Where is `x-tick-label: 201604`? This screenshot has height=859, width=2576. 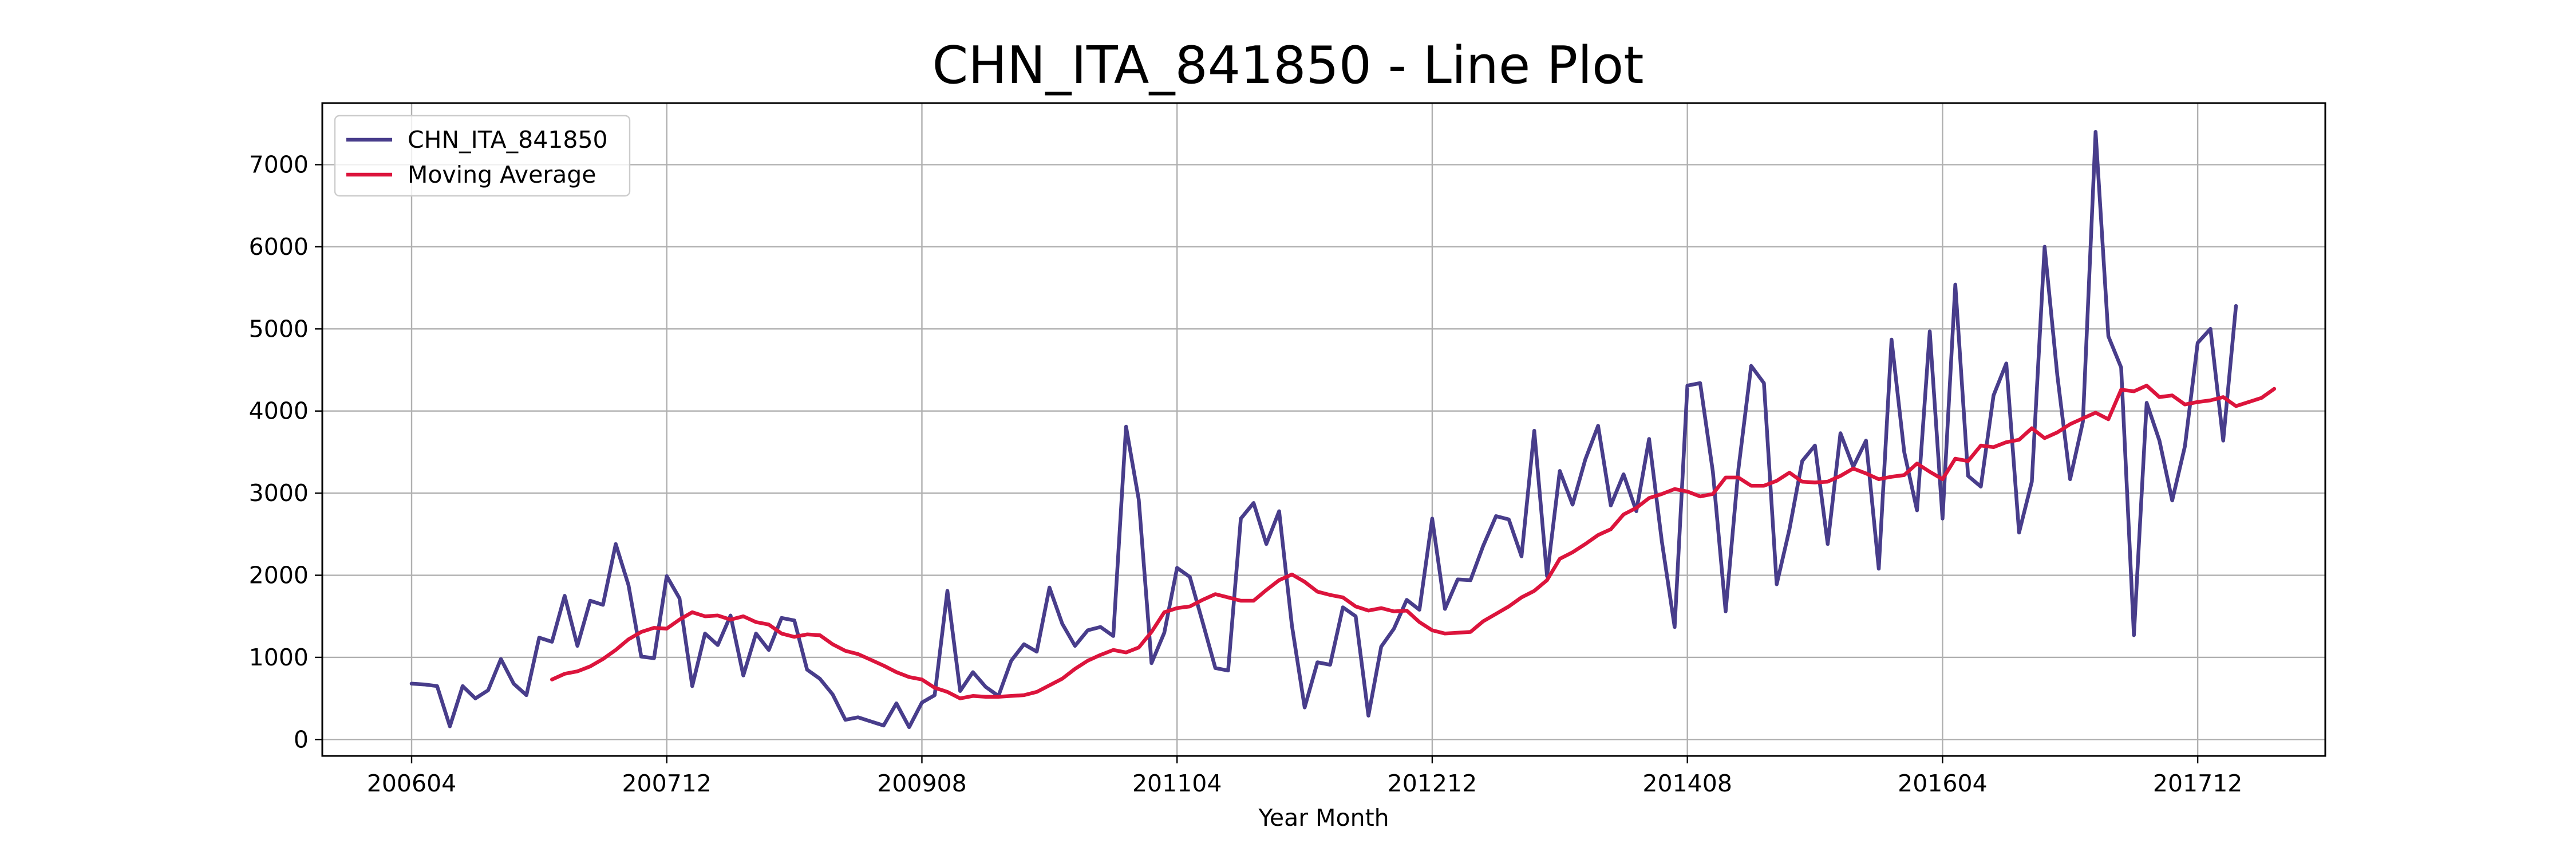 x-tick-label: 201604 is located at coordinates (1943, 783).